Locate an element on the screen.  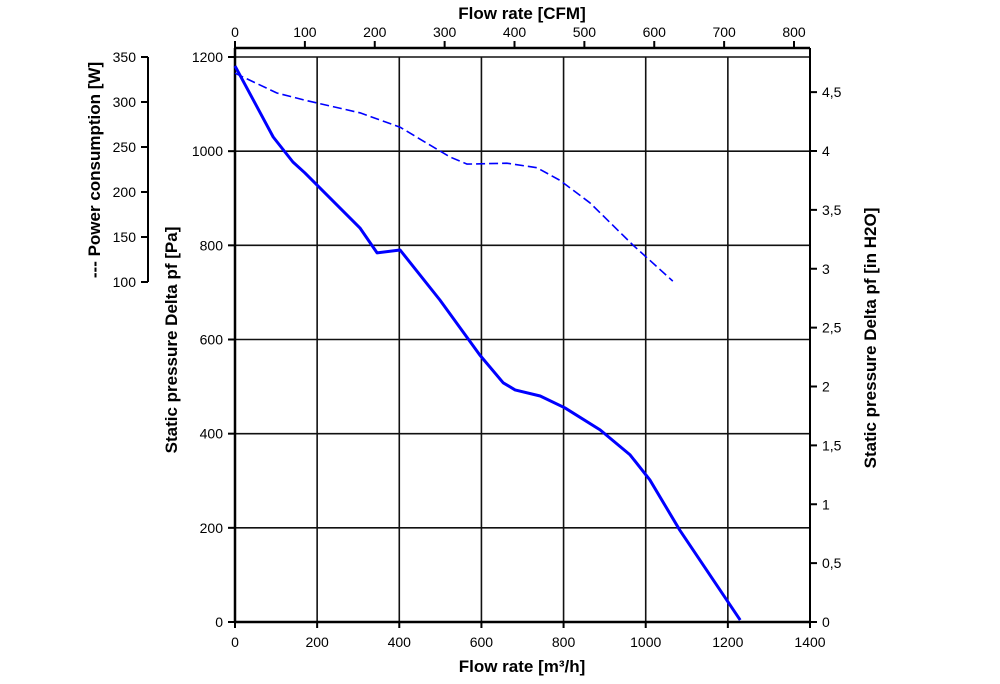
y-tick-label: 600 is located at coordinates (212, 340).